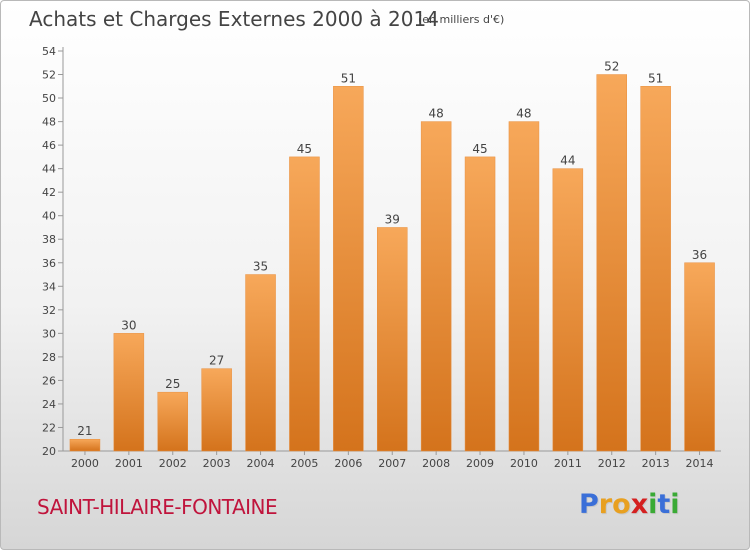 The width and height of the screenshot is (750, 550). Describe the element at coordinates (567, 161) in the screenshot. I see `value-label-2011: 44` at that location.